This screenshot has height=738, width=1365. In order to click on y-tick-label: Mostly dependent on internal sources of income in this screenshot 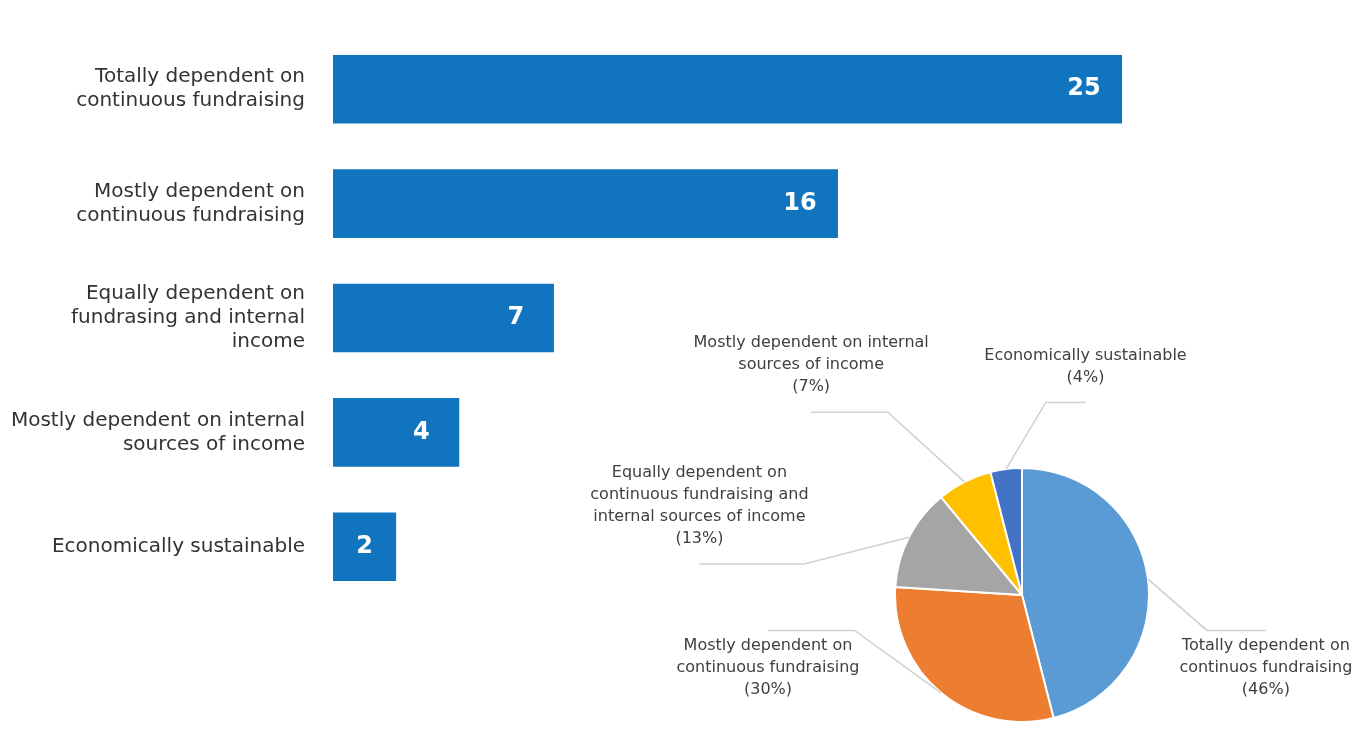, I will do `click(157, 430)`.